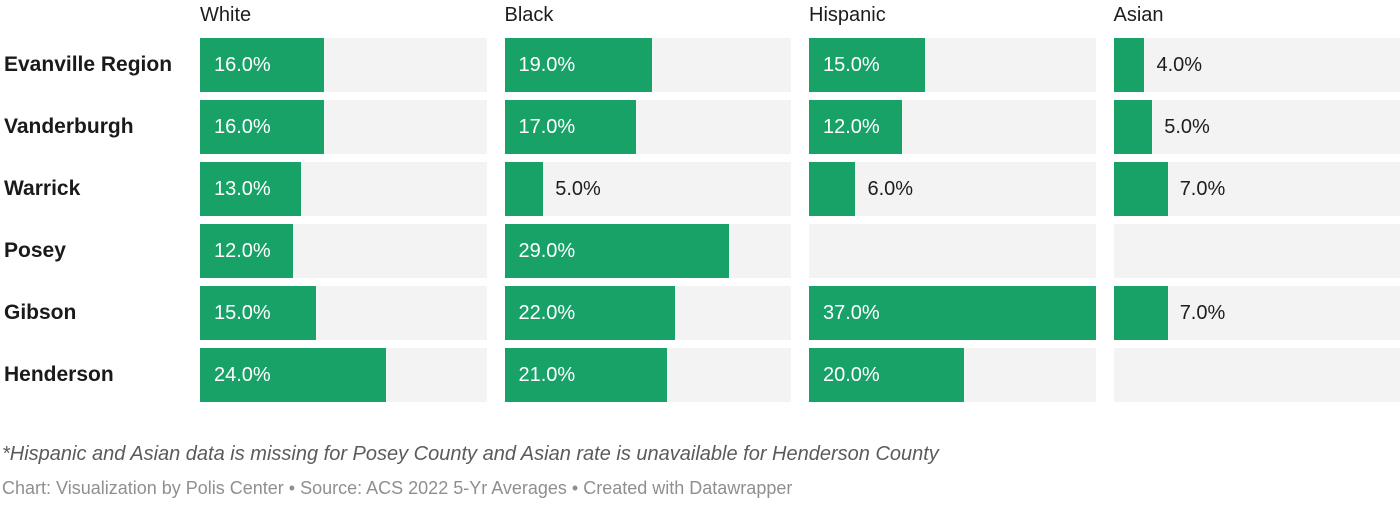  I want to click on table-row: Evanville Region 16.0% 19.0% 15.0% 4.0%, so click(700, 65).